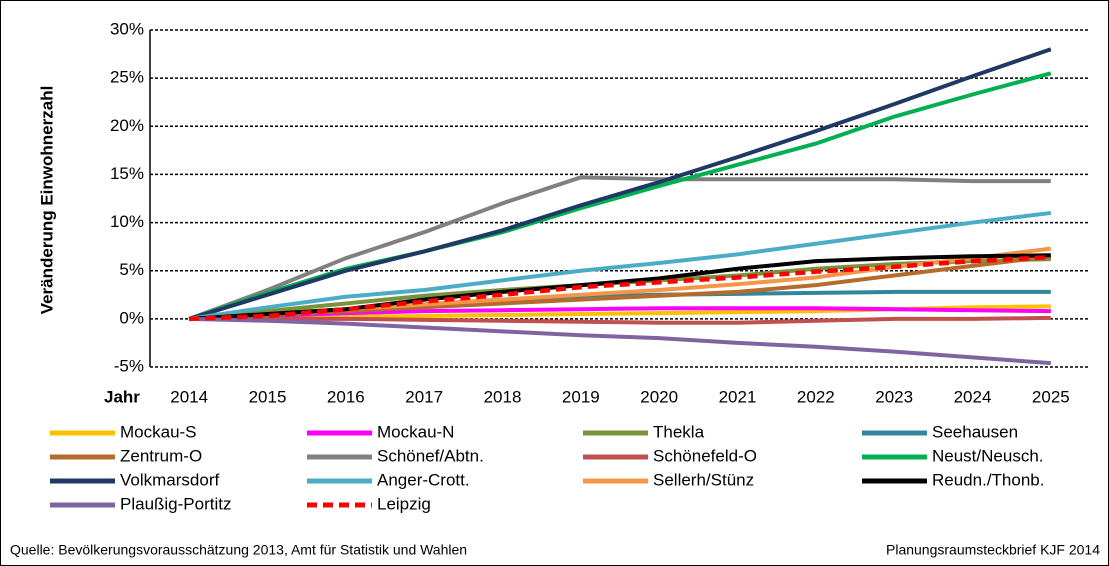 The width and height of the screenshot is (1109, 566). What do you see at coordinates (161, 455) in the screenshot?
I see `legend-label: Zentrum-O` at bounding box center [161, 455].